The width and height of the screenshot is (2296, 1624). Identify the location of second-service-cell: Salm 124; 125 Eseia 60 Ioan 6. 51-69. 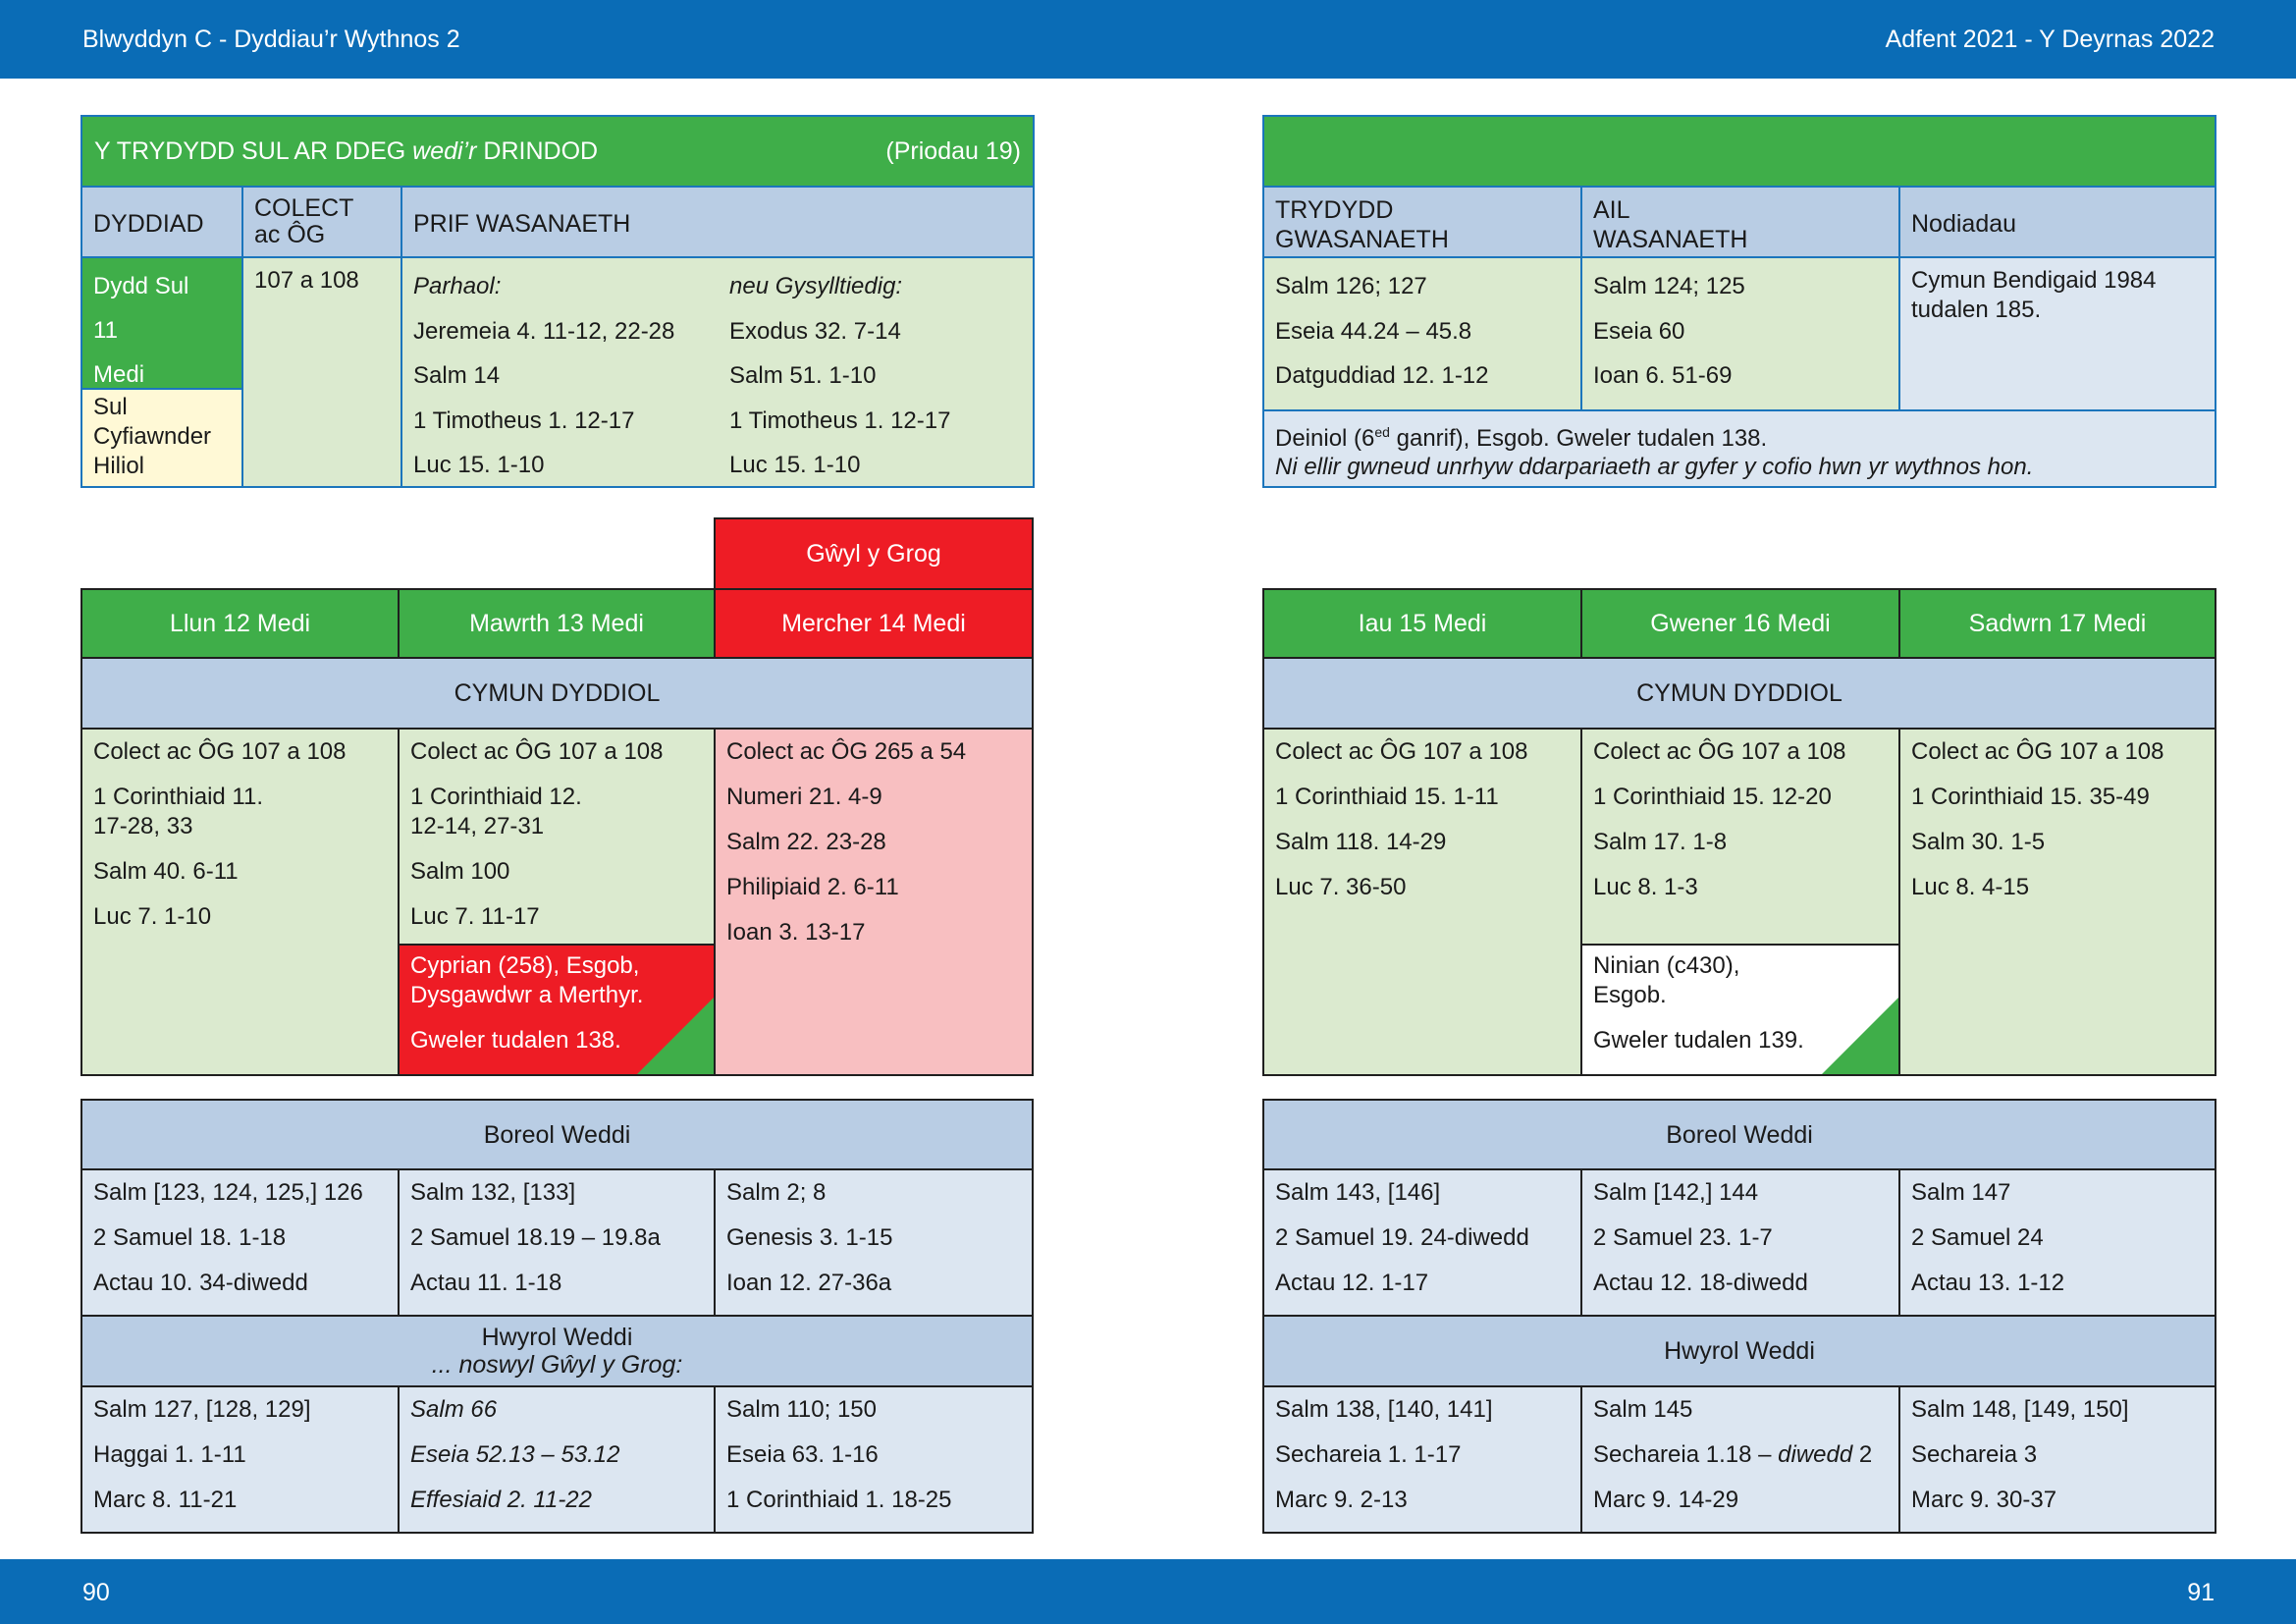
(1740, 333).